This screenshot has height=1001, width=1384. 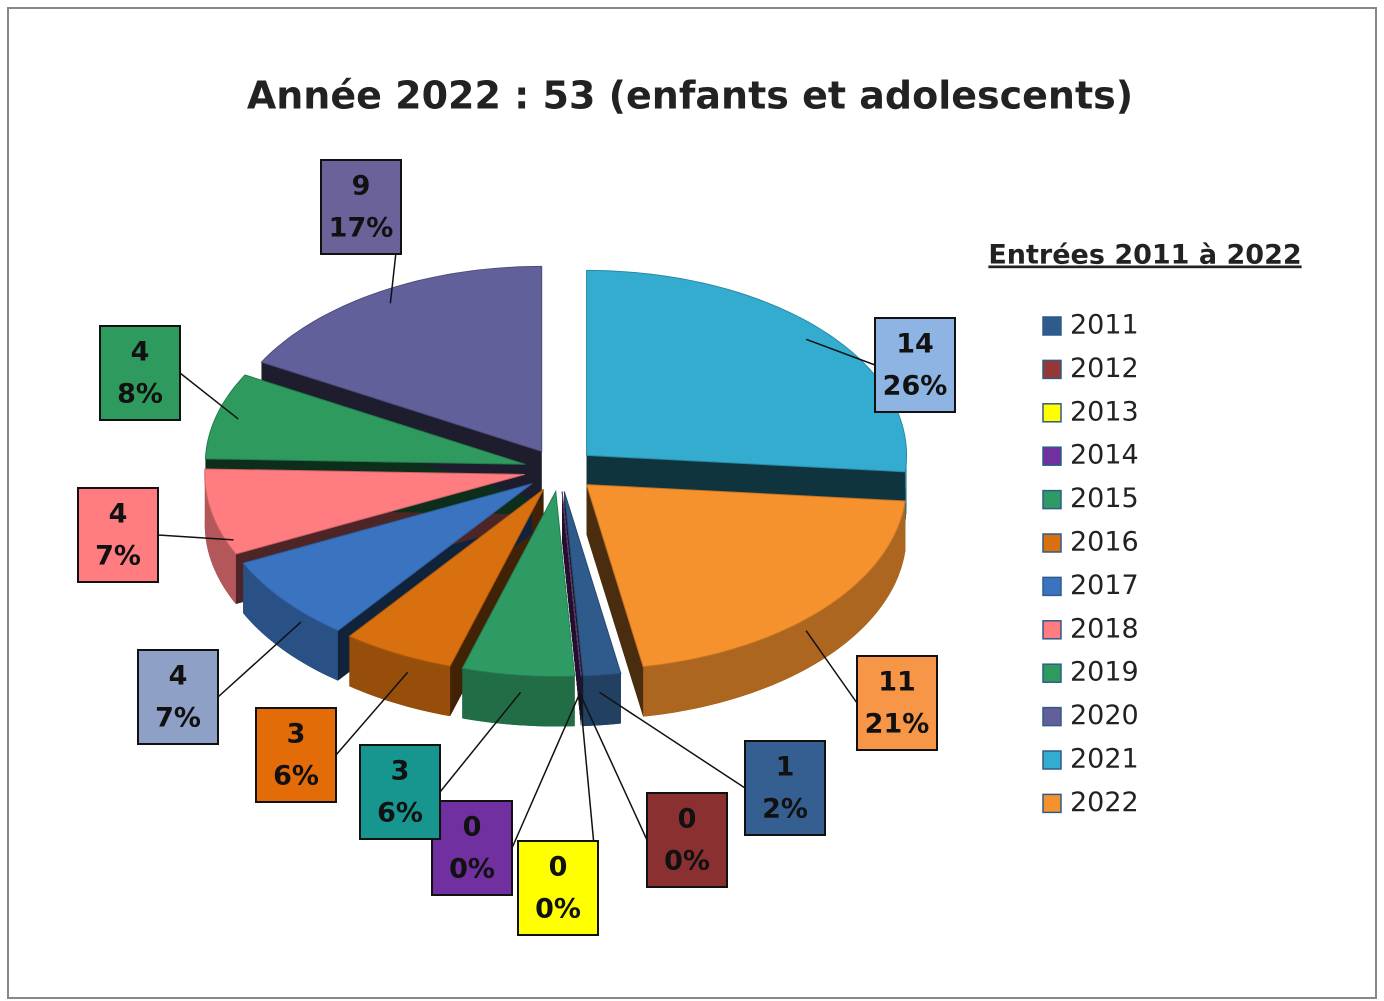 What do you see at coordinates (1104, 628) in the screenshot?
I see `legend-label: 2018` at bounding box center [1104, 628].